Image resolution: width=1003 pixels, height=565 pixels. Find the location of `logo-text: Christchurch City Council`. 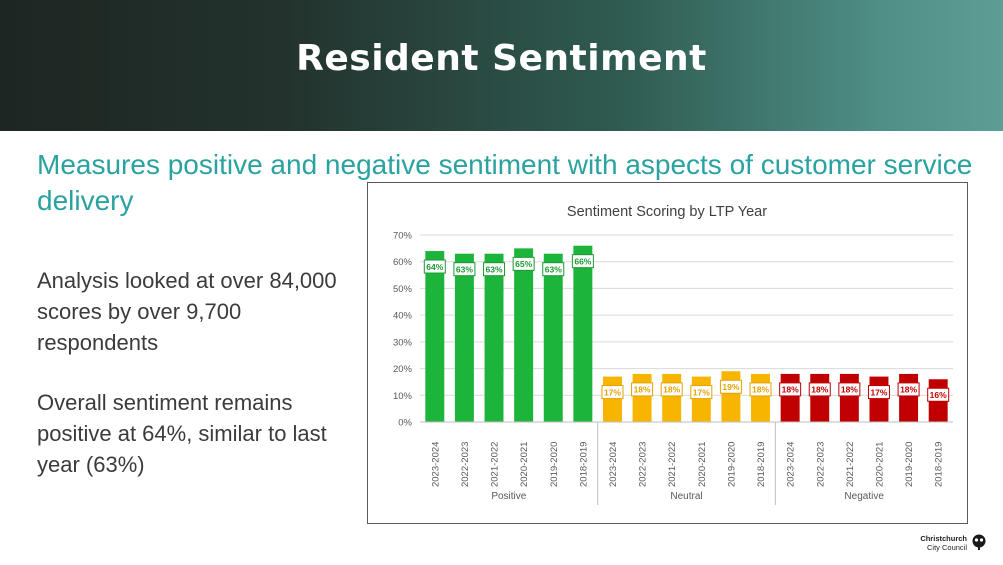

logo-text: Christchurch City Council is located at coordinates (943, 543).